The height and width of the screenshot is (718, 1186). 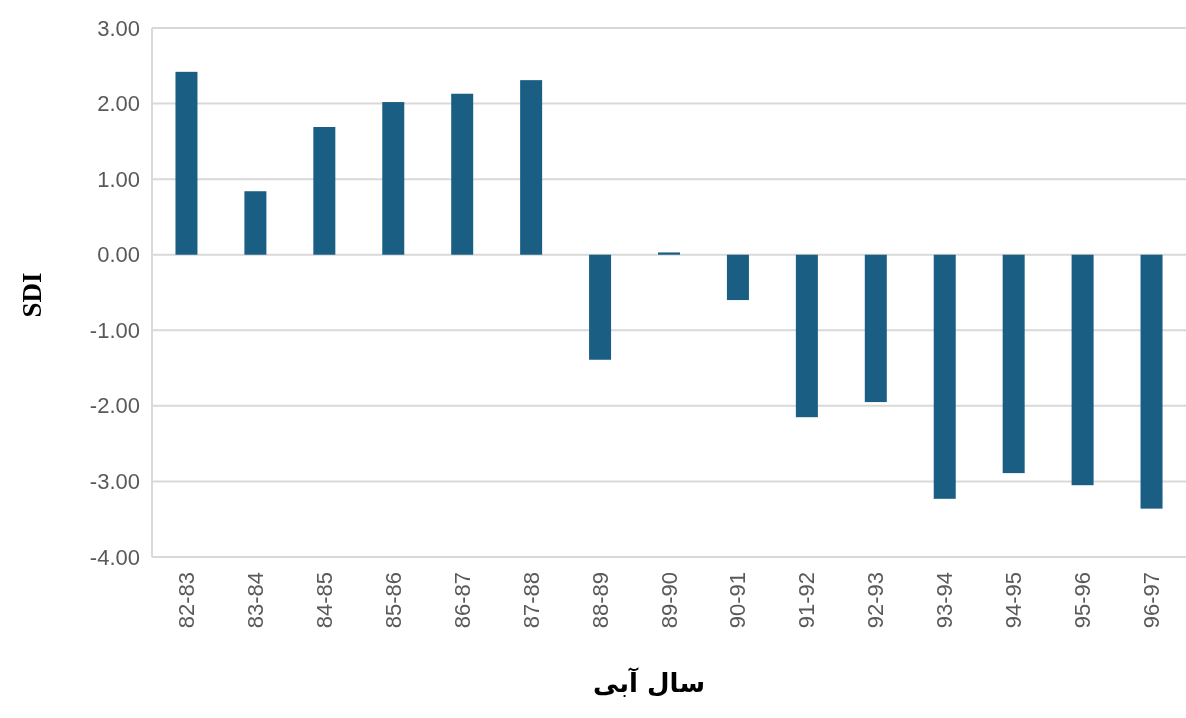 I want to click on x-tick-label: 82-83, so click(x=186, y=600).